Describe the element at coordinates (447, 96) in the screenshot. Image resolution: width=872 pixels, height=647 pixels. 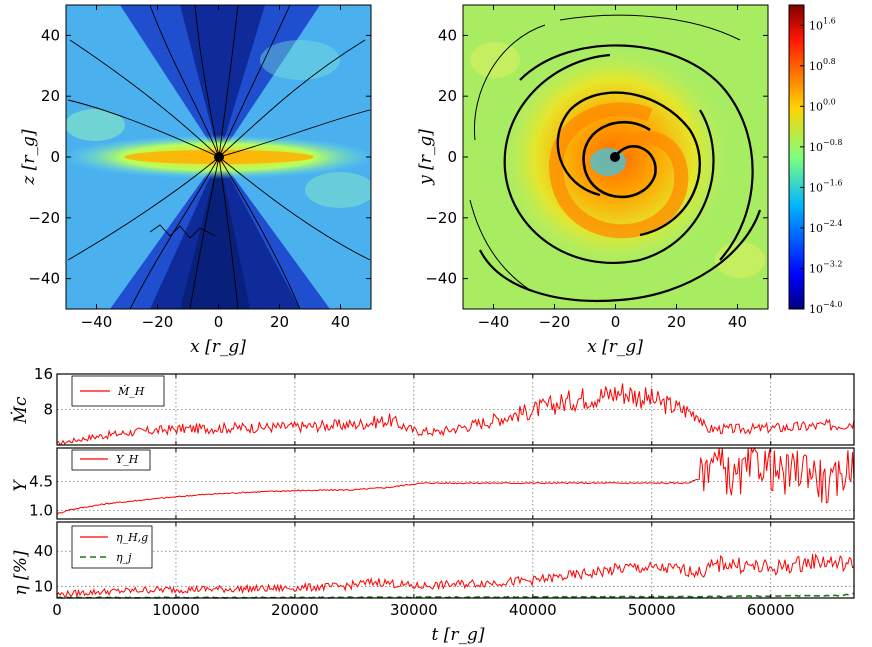
I see `right-map-ytick-label: 20` at that location.